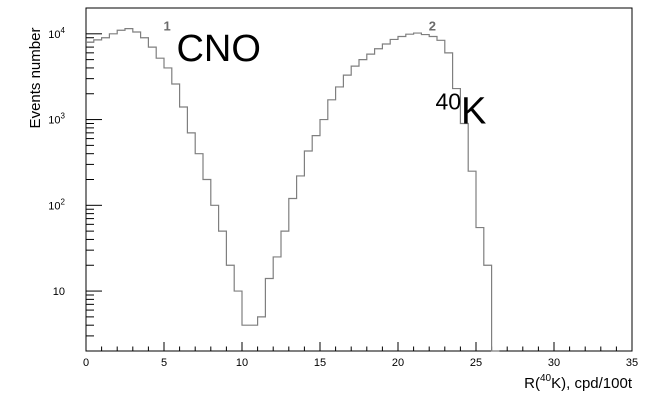  What do you see at coordinates (476, 363) in the screenshot?
I see `x-tick-label: 25` at bounding box center [476, 363].